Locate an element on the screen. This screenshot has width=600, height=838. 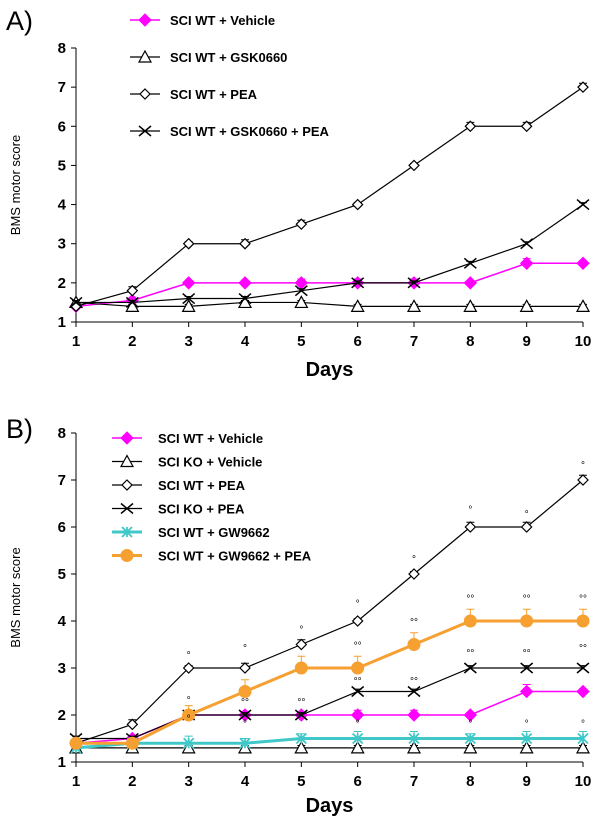
legend-entry-sci-wt-gw9662: SCI WT + GW9662 is located at coordinates (191, 532).